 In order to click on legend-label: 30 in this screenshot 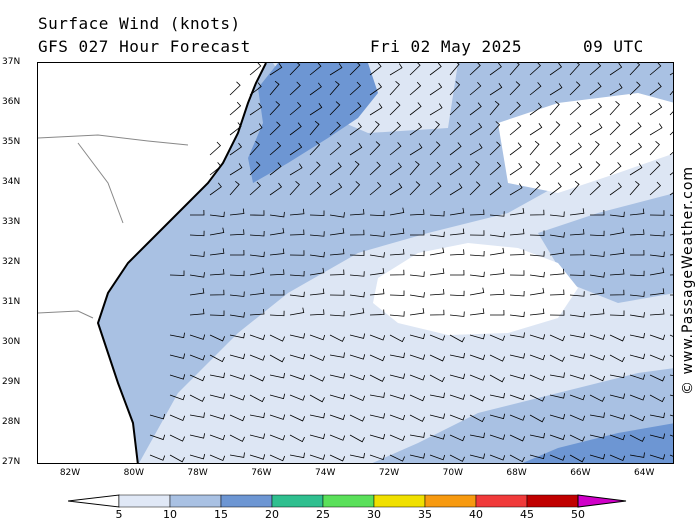, I will do `click(374, 514)`.